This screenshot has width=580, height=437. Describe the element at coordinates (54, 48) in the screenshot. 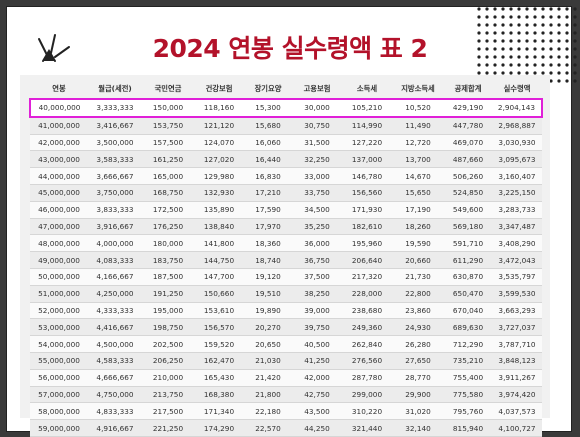

I see `burst-icon` at that location.